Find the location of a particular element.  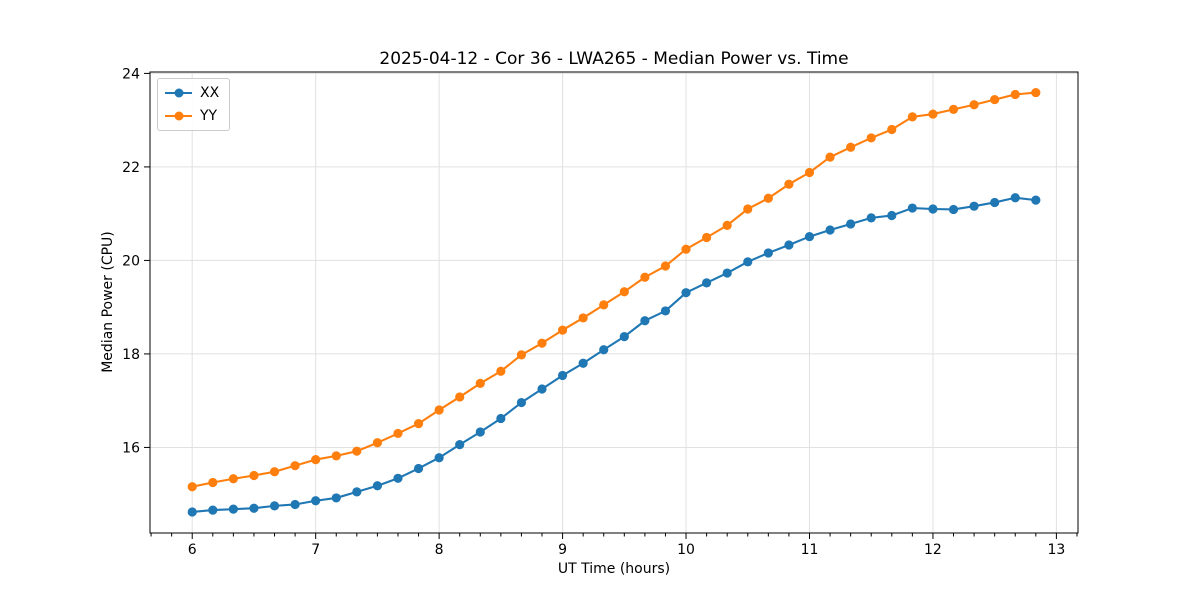

legend-label: XX is located at coordinates (210, 93).